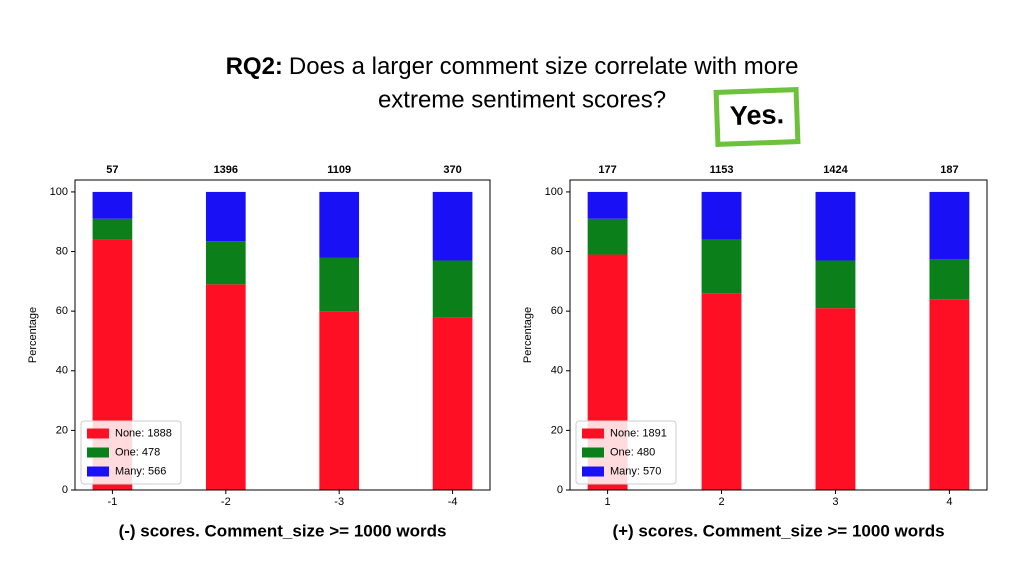 The image size is (1024, 576). Describe the element at coordinates (638, 433) in the screenshot. I see `legend-text: None: 1891` at that location.